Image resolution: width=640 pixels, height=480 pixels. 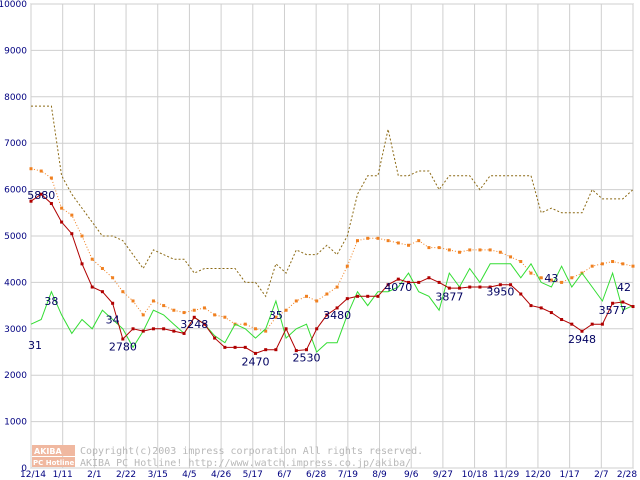 I want to click on x-tick-label: 6/28, so click(x=316, y=475).